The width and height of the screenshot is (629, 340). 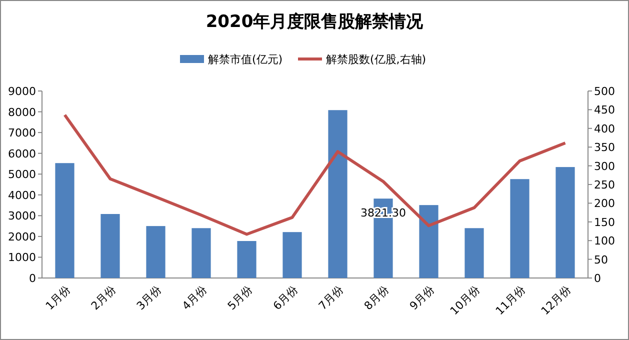 I want to click on x-tick-label: 9月份, so click(x=422, y=297).